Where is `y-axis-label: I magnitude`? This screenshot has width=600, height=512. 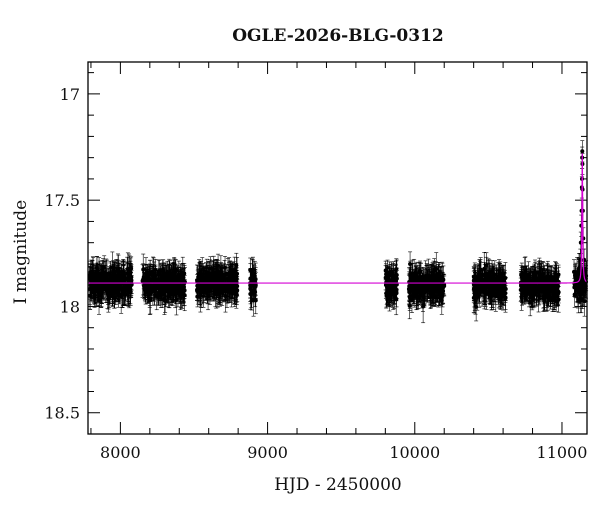
y-axis-label: I magnitude is located at coordinates (21, 252).